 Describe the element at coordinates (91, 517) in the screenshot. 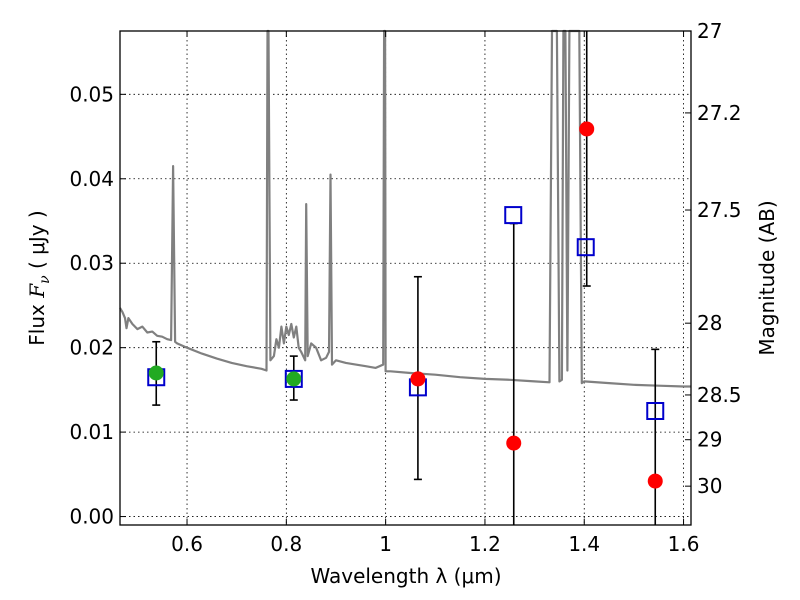

I see `y-tick-label: 0.00` at that location.